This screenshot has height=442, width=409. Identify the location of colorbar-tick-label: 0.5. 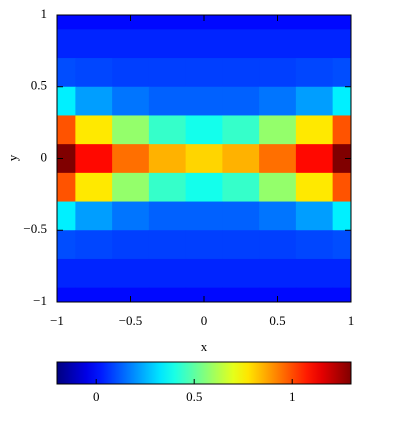
(194, 396).